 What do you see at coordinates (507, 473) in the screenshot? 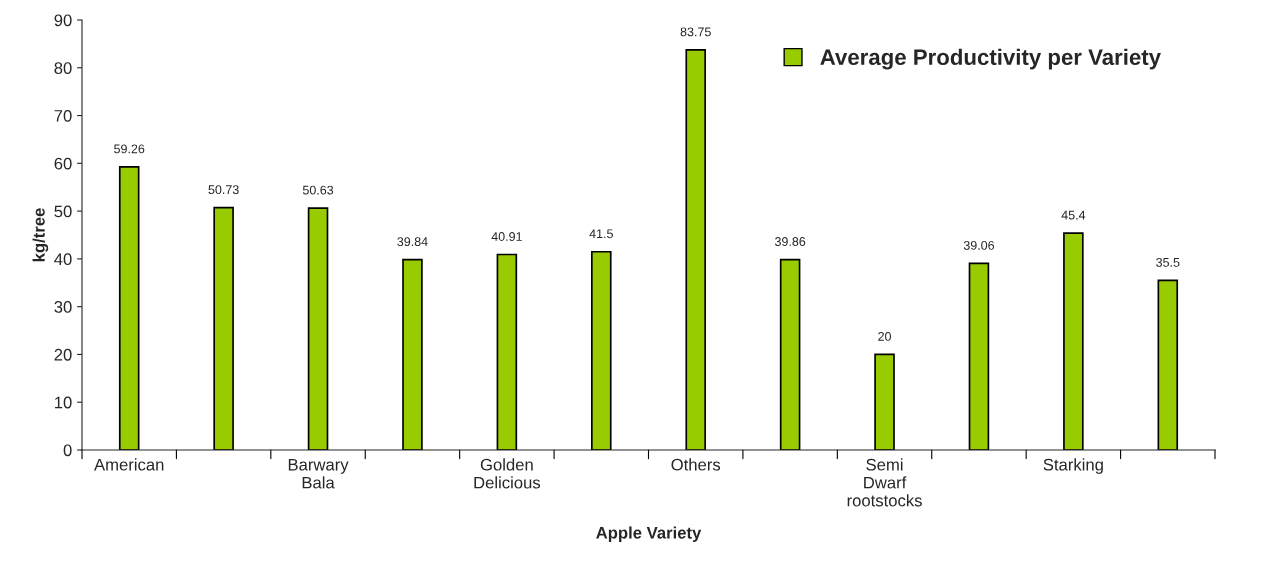
I see `x-tick-label: Golden Delicious` at bounding box center [507, 473].